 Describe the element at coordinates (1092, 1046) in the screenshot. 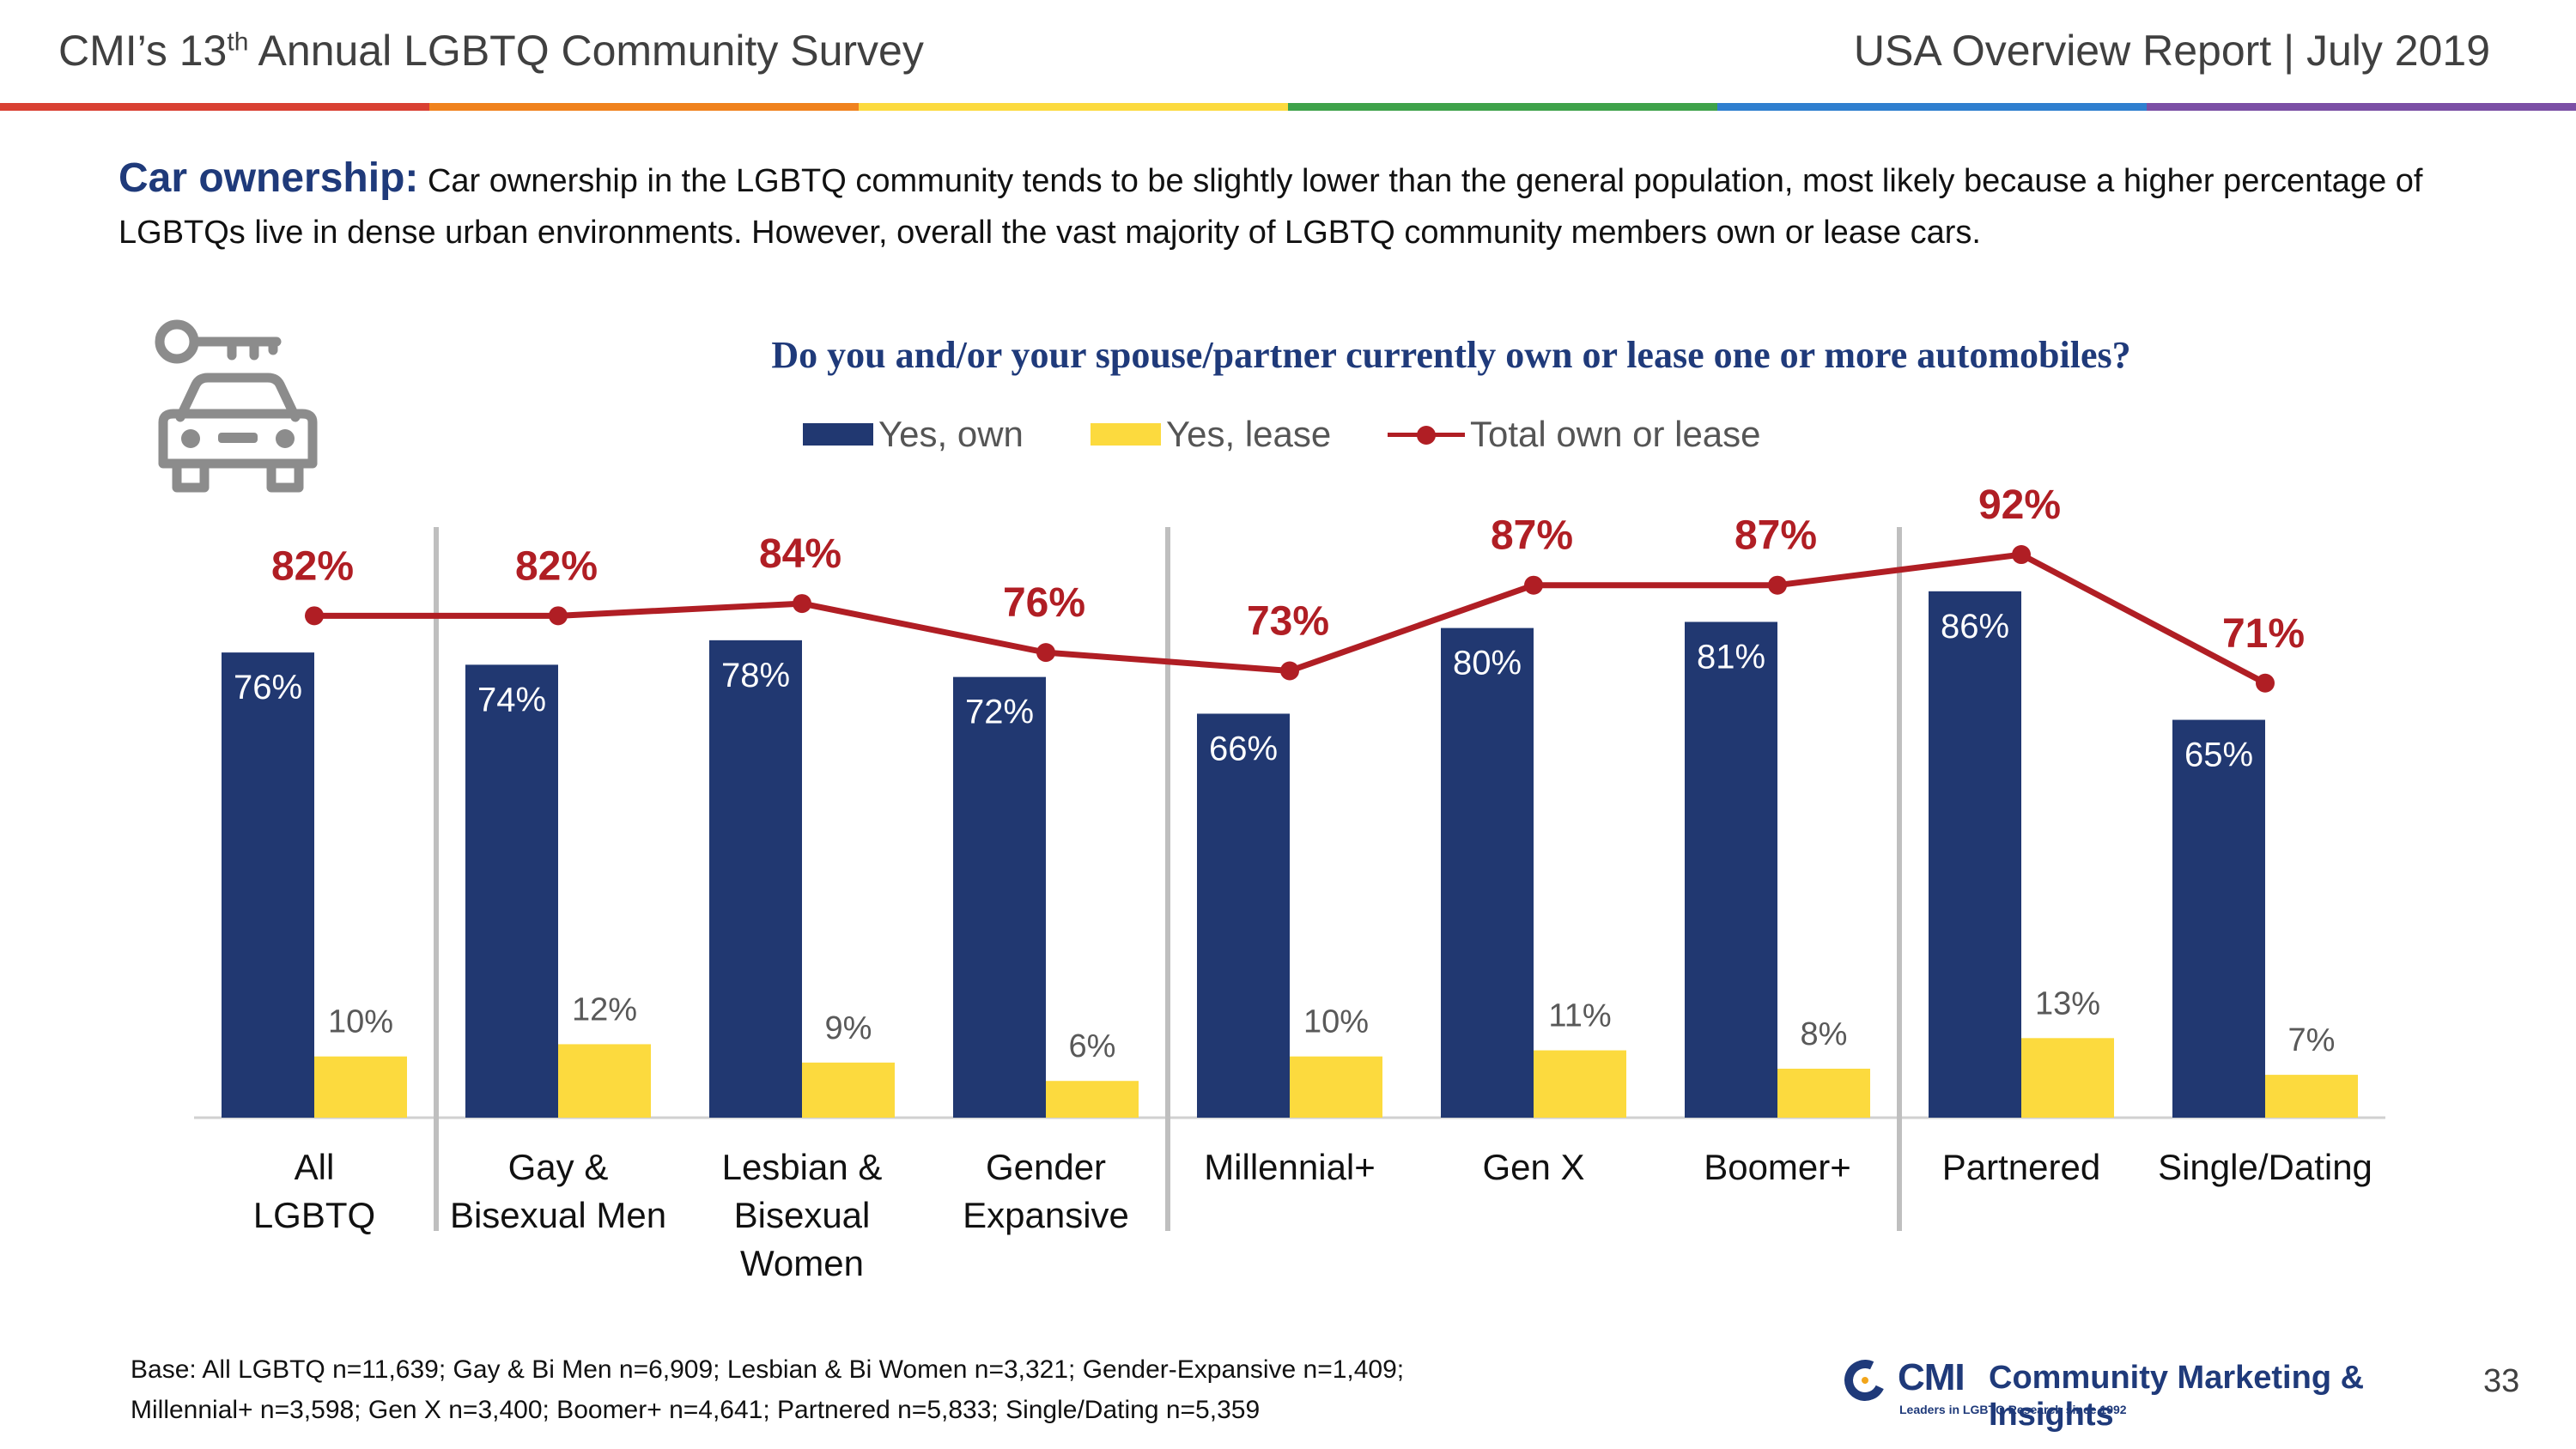

I see `label-lease-3: 6%` at that location.